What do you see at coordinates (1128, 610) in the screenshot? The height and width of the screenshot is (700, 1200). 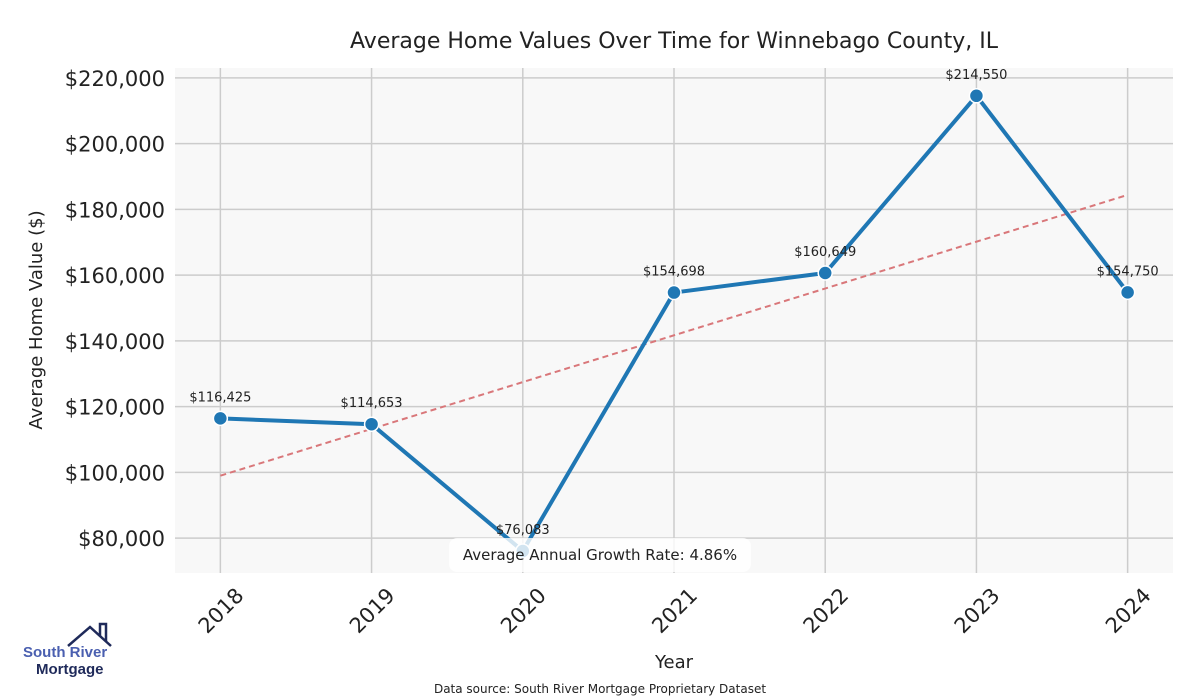 I see `x-tick-label: 2024` at bounding box center [1128, 610].